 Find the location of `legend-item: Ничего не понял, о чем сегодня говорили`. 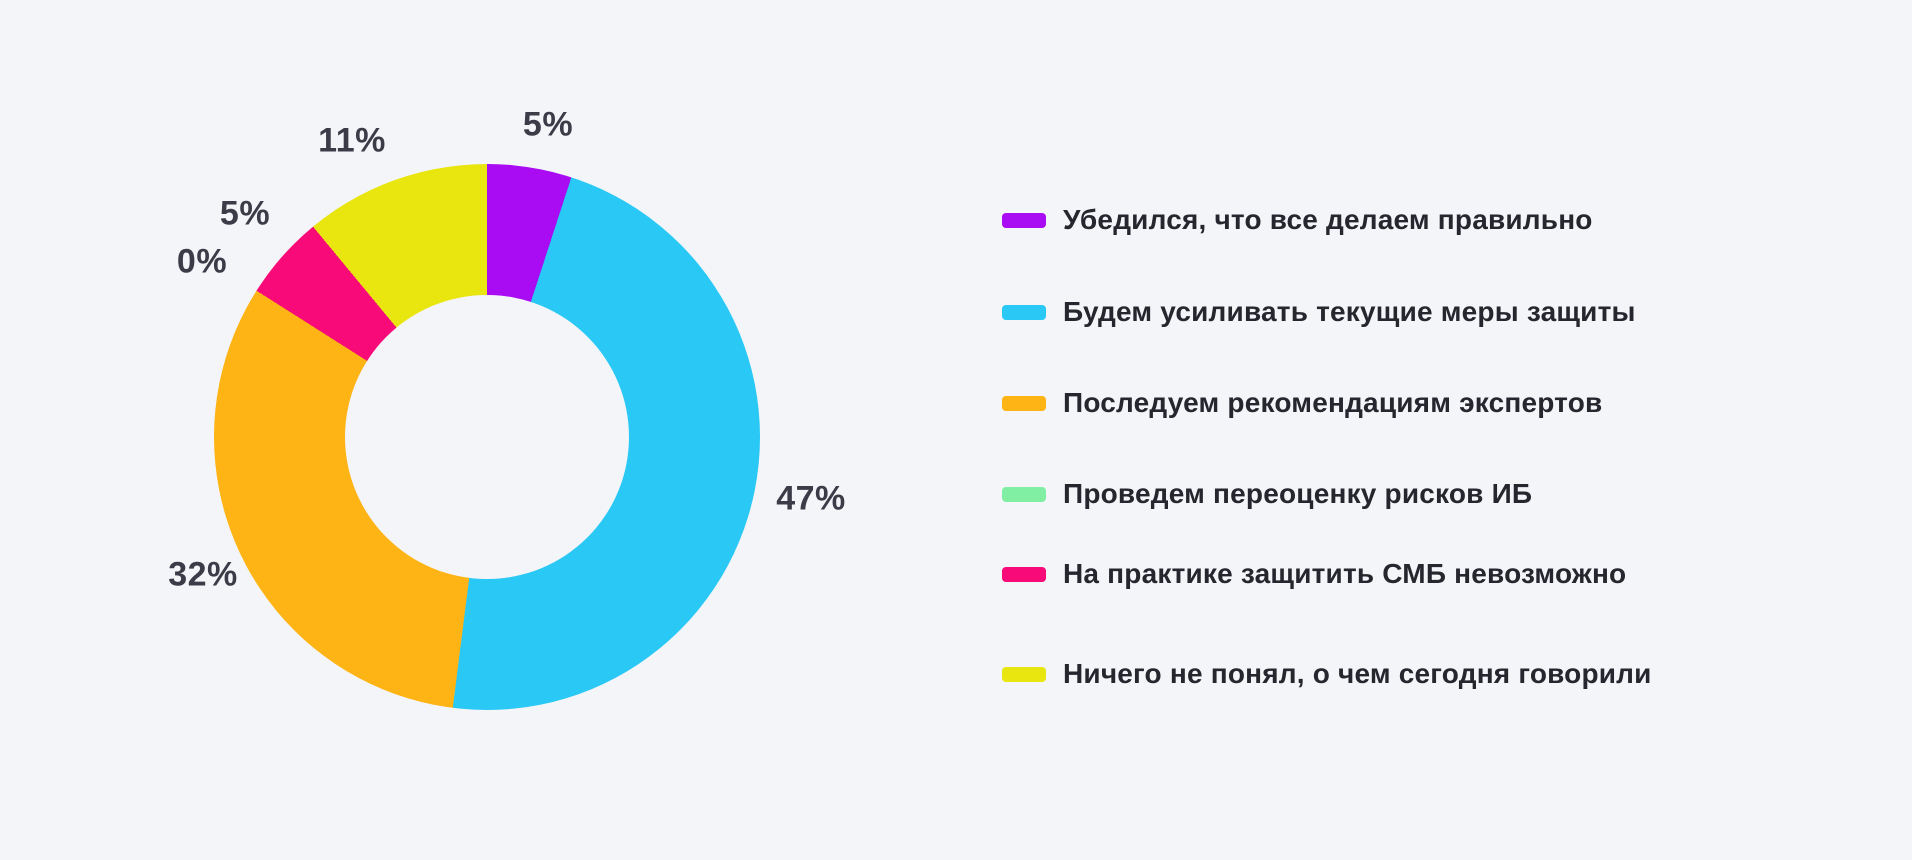

legend-item: Ничего не понял, о чем сегодня говорили is located at coordinates (1327, 674).